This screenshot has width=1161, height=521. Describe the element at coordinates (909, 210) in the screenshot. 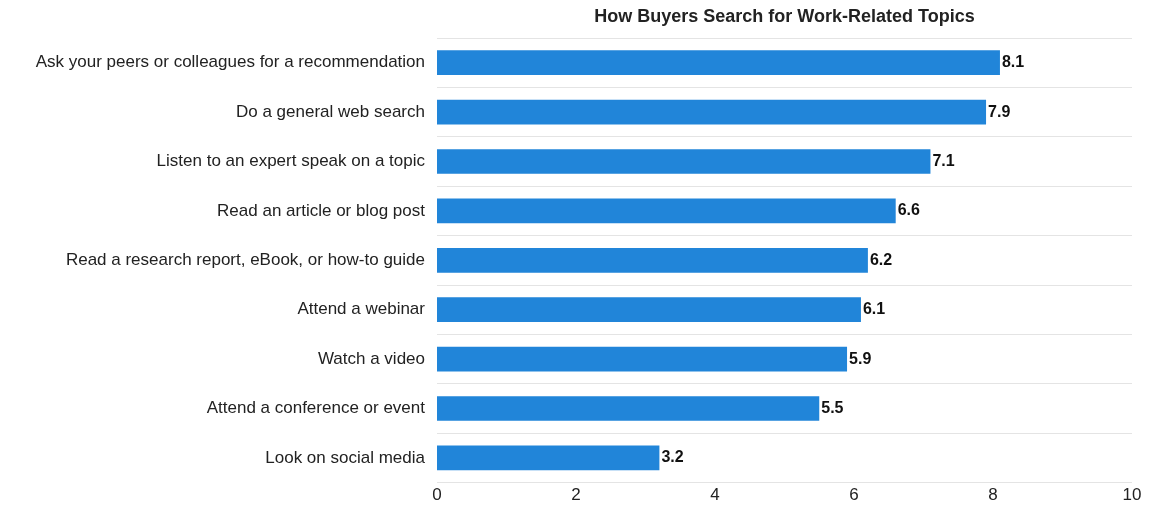

I see `data-label: 6.6` at that location.